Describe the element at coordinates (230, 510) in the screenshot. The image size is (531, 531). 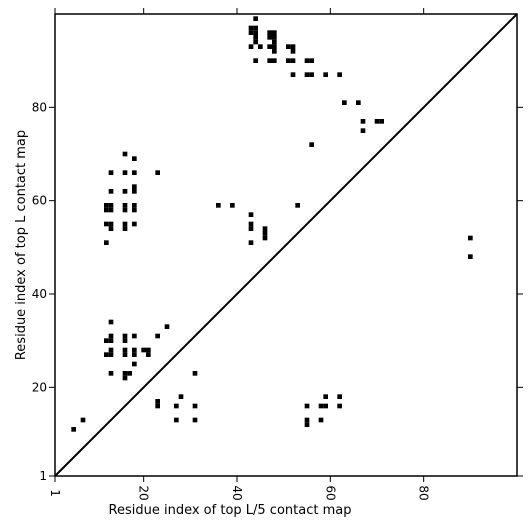
I see `x-axis-label: Residue index of top L/5 contact map` at that location.